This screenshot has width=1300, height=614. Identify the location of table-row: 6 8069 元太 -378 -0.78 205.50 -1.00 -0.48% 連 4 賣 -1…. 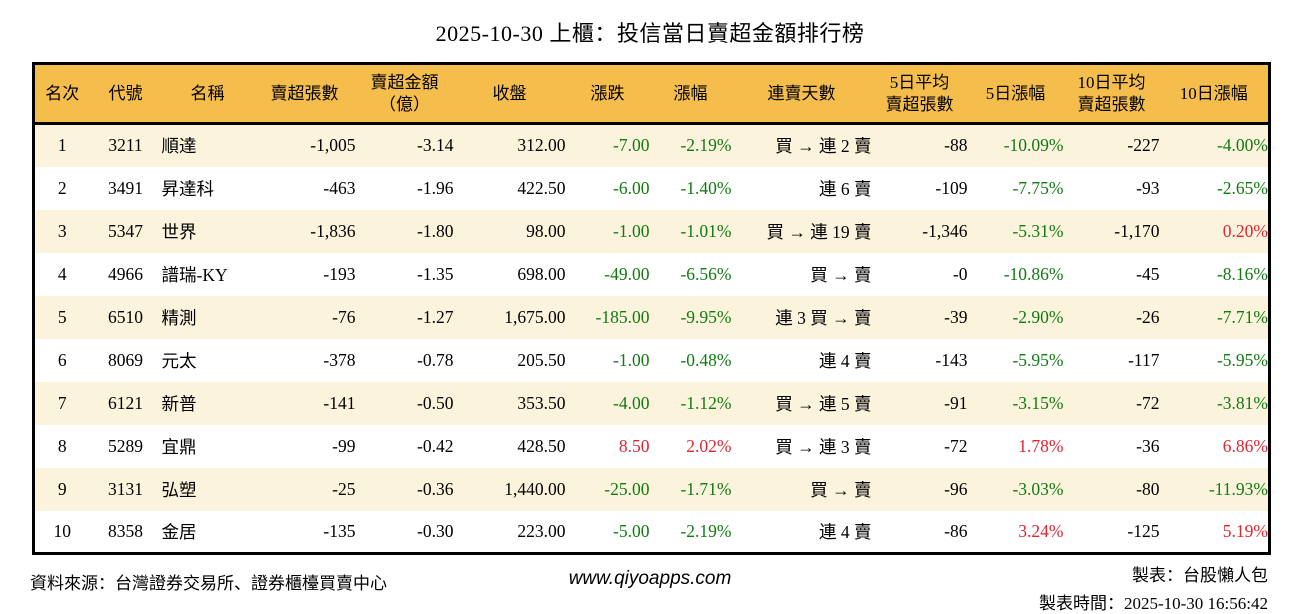
(651, 360).